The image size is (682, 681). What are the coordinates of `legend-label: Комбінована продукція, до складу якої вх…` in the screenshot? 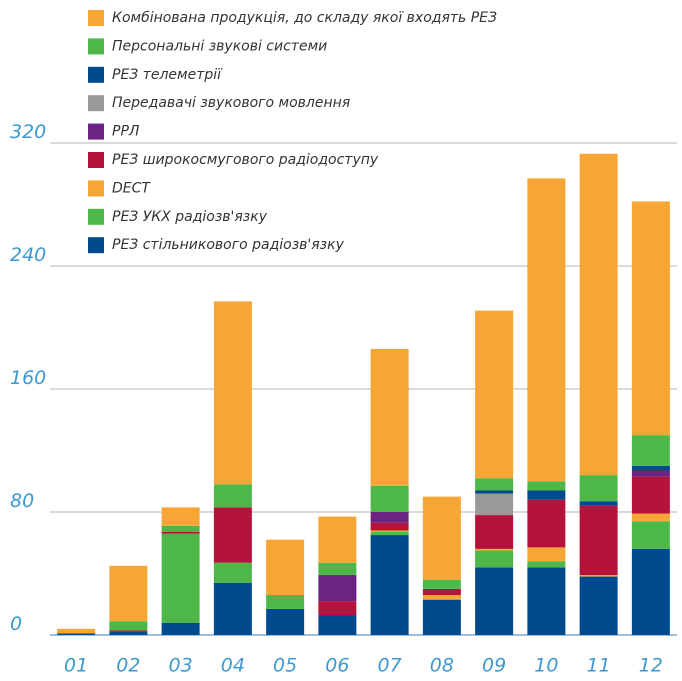 It's located at (304, 18).